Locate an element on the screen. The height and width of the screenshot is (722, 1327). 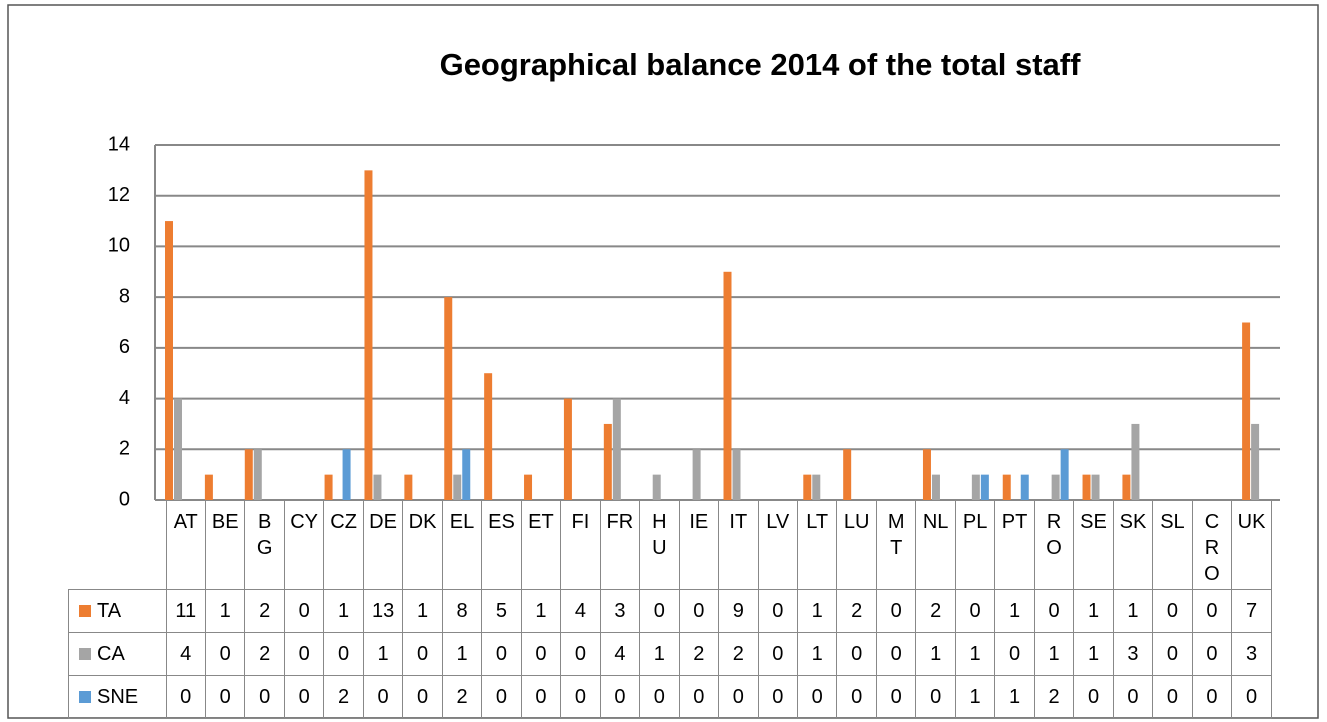
category-label: BG is located at coordinates (264, 545).